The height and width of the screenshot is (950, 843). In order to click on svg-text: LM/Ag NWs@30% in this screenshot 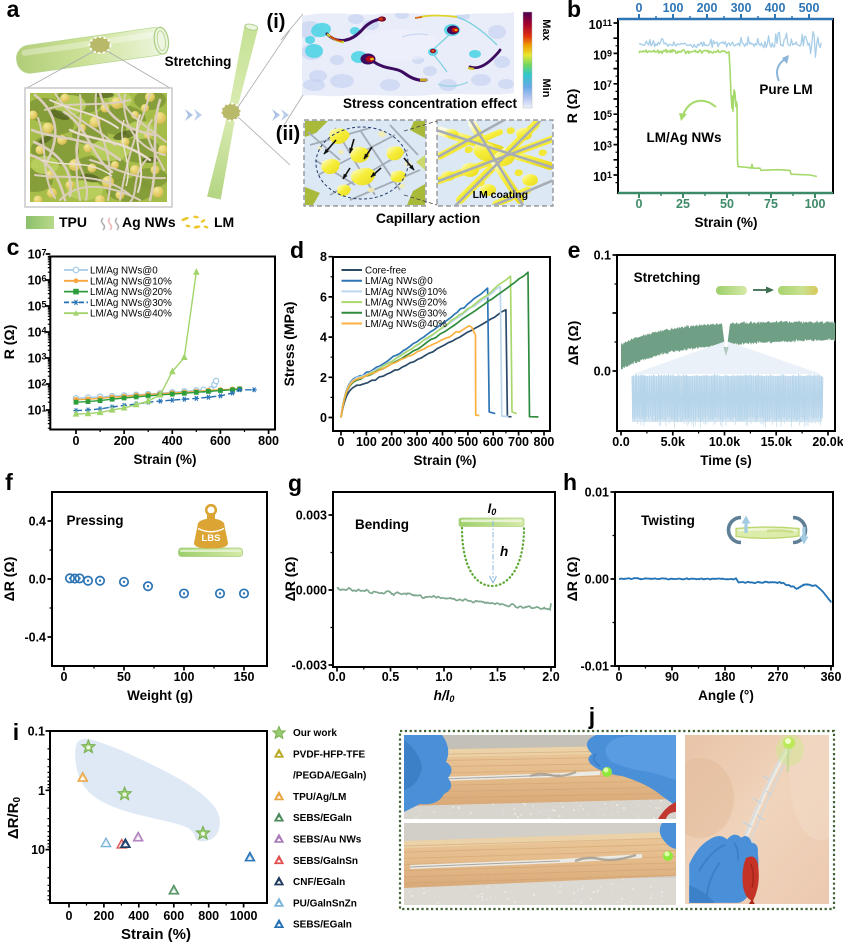, I will do `click(131, 303)`.